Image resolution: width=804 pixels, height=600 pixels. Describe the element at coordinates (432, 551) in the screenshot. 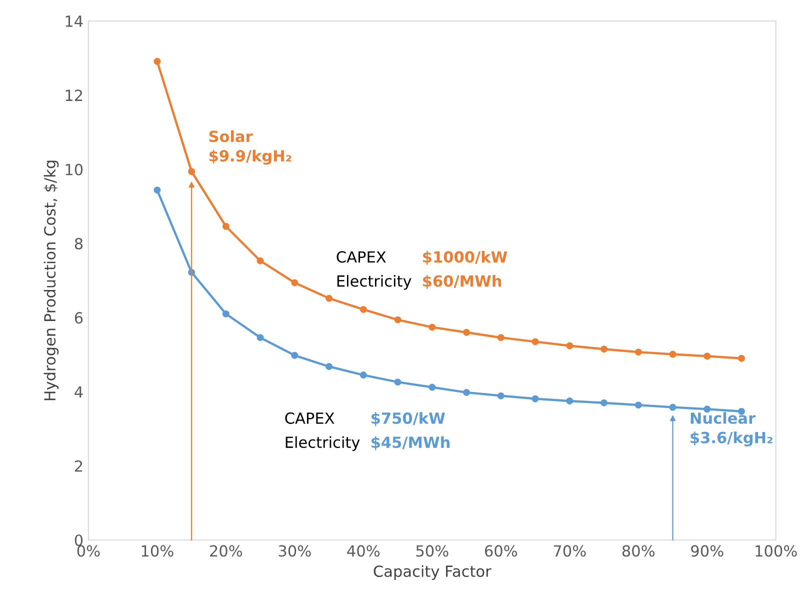

I see `x-tick-label: 50%` at that location.